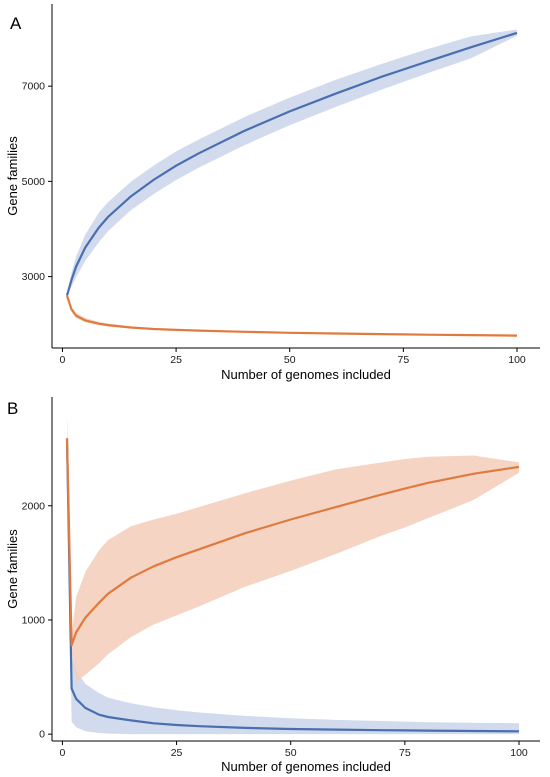 This screenshot has width=550, height=777. What do you see at coordinates (16, 23) in the screenshot?
I see `panel-a-label: A` at bounding box center [16, 23].